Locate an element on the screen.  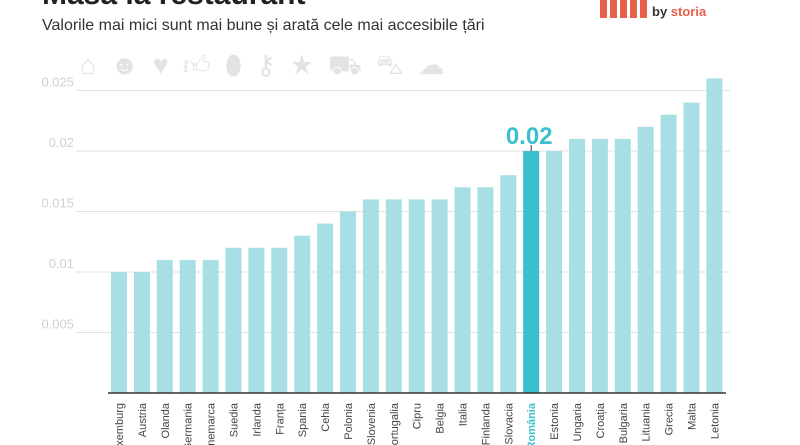
pin-icon: ⬮ is located at coordinates (233, 65).